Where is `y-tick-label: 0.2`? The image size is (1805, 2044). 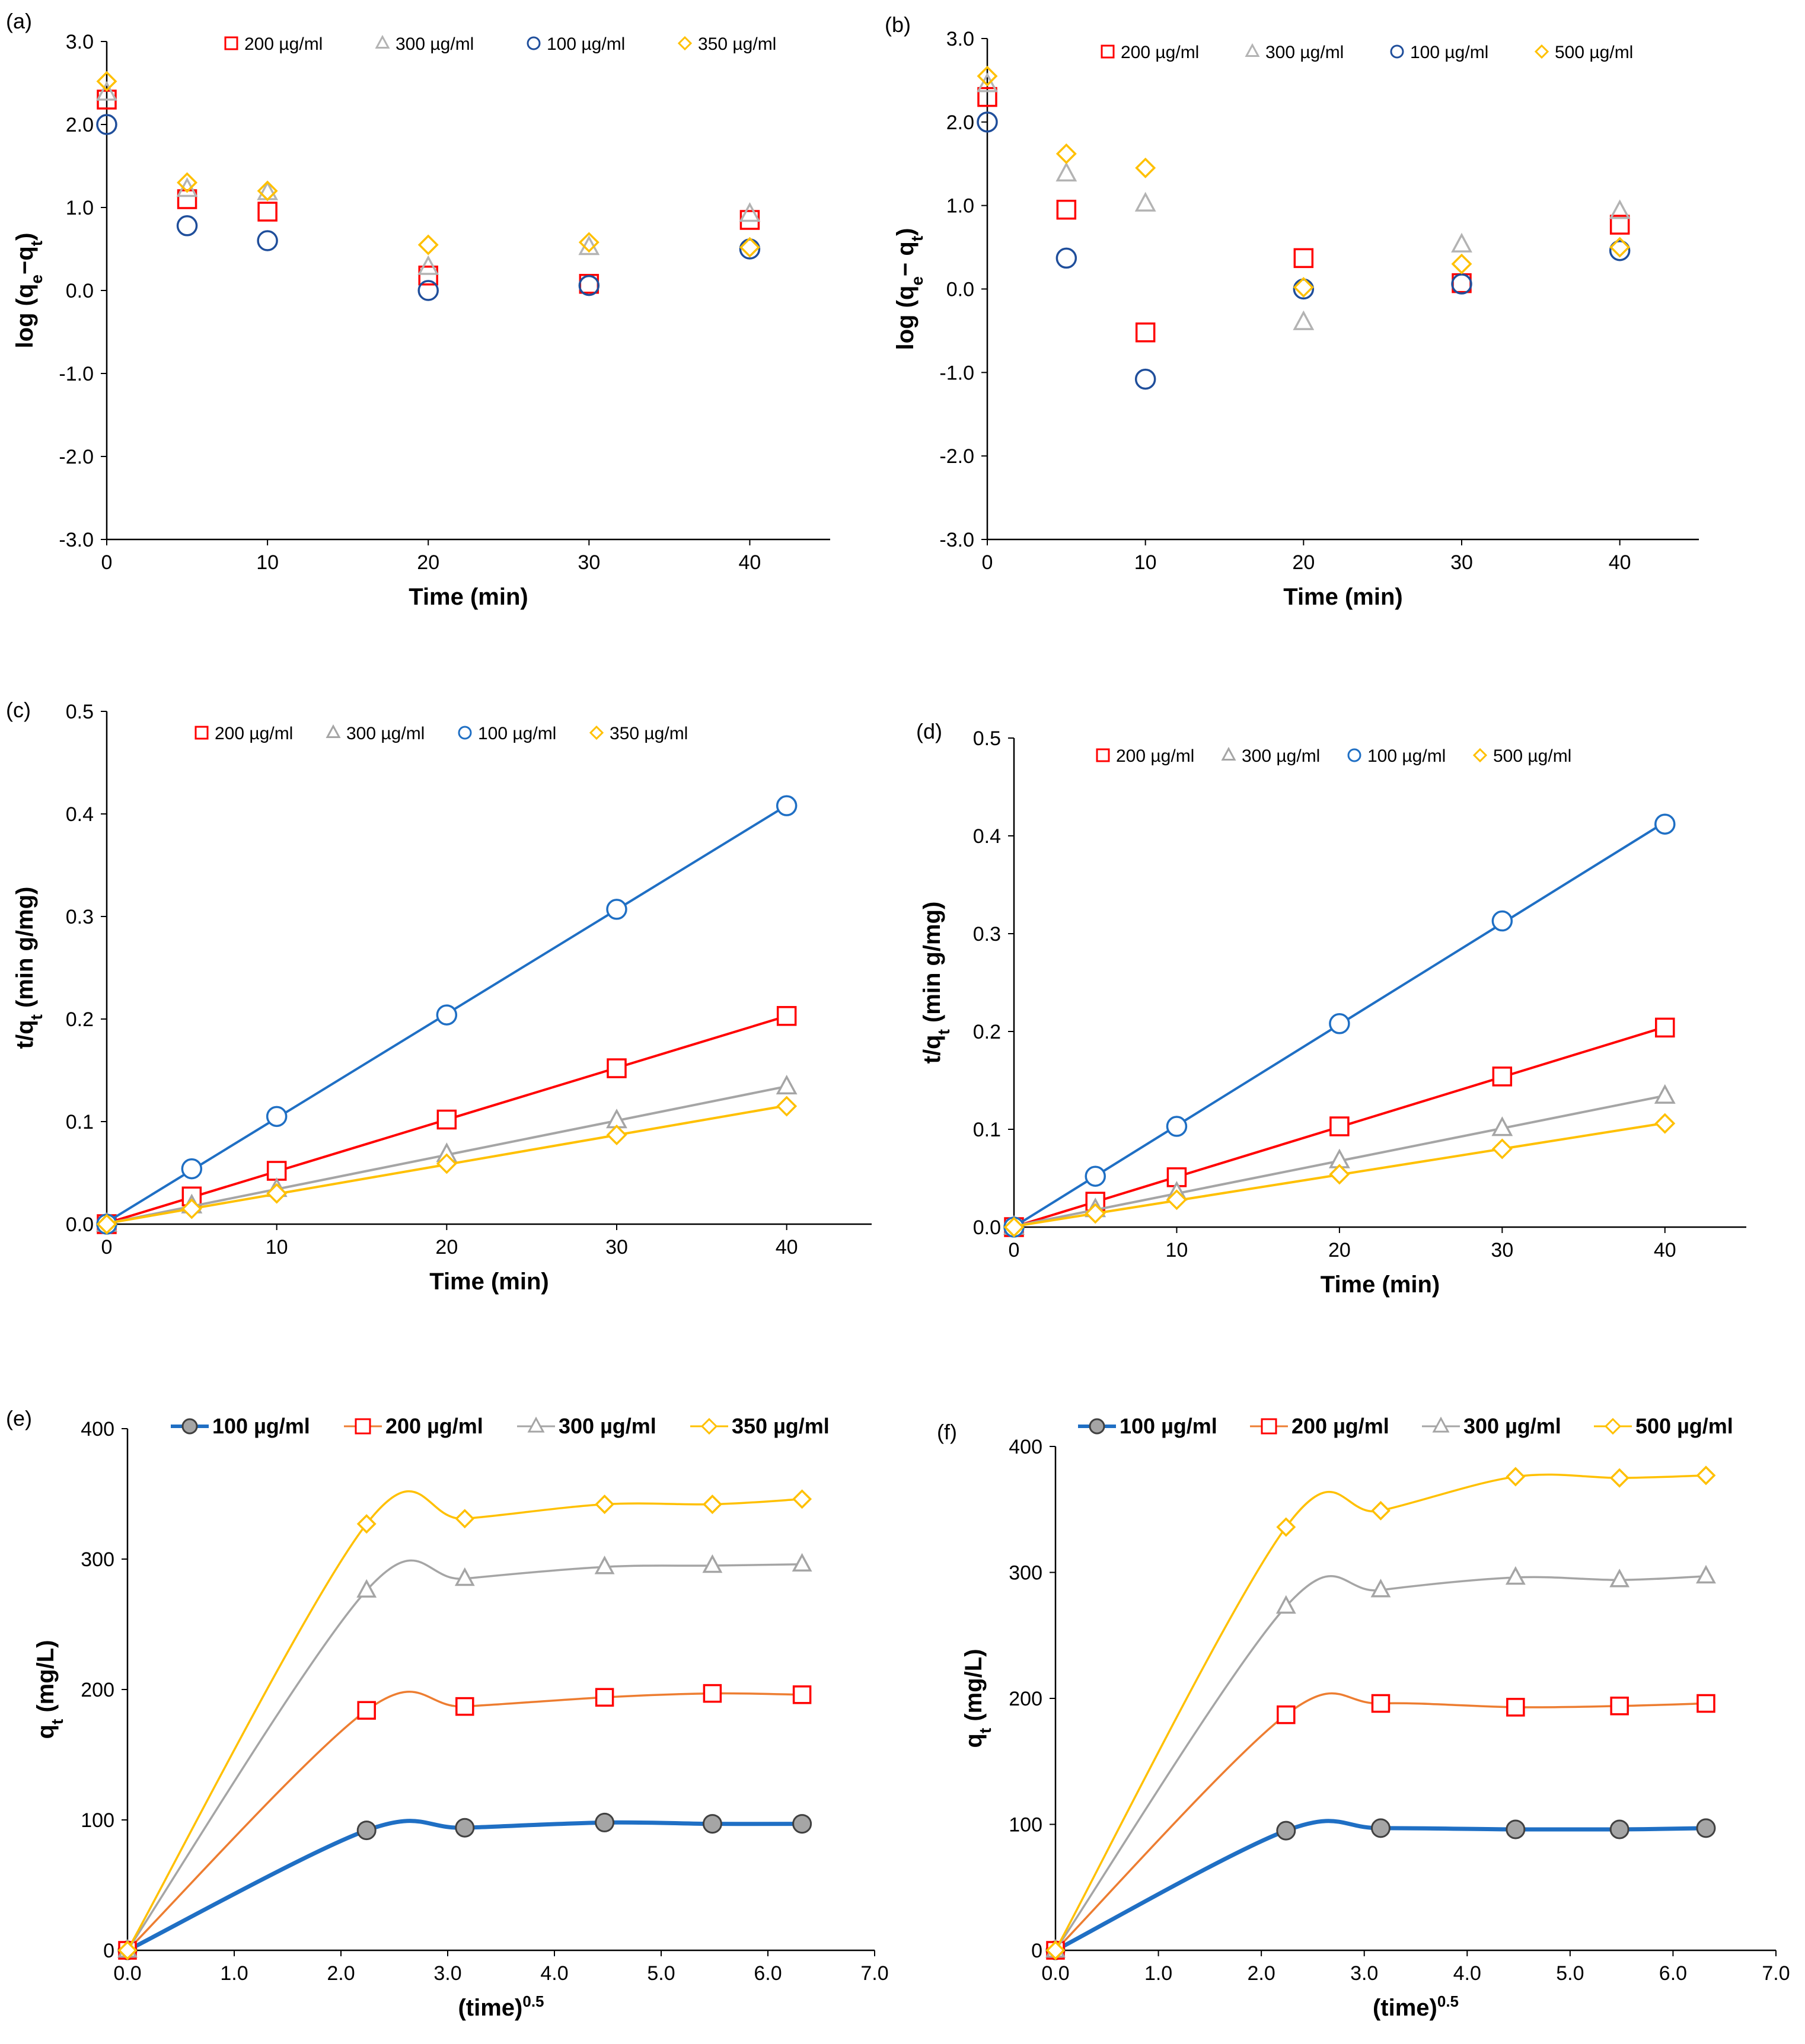
y-tick-label: 0.2 is located at coordinates (987, 1032).